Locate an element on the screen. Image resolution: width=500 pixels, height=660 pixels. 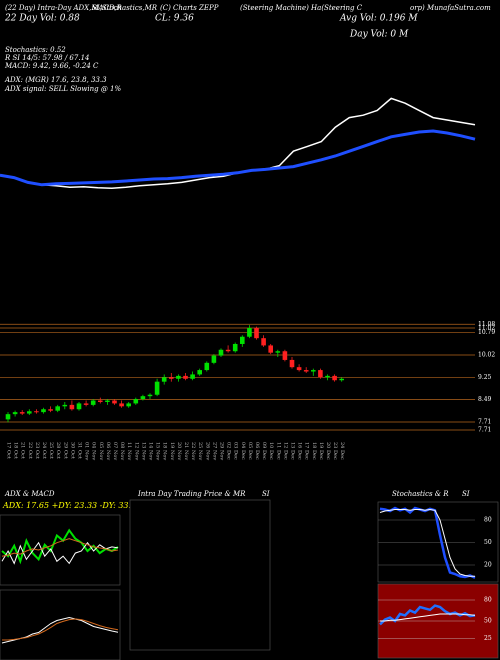
info-text: Stochastics: 0.52 is located at coordinates (35, 50).